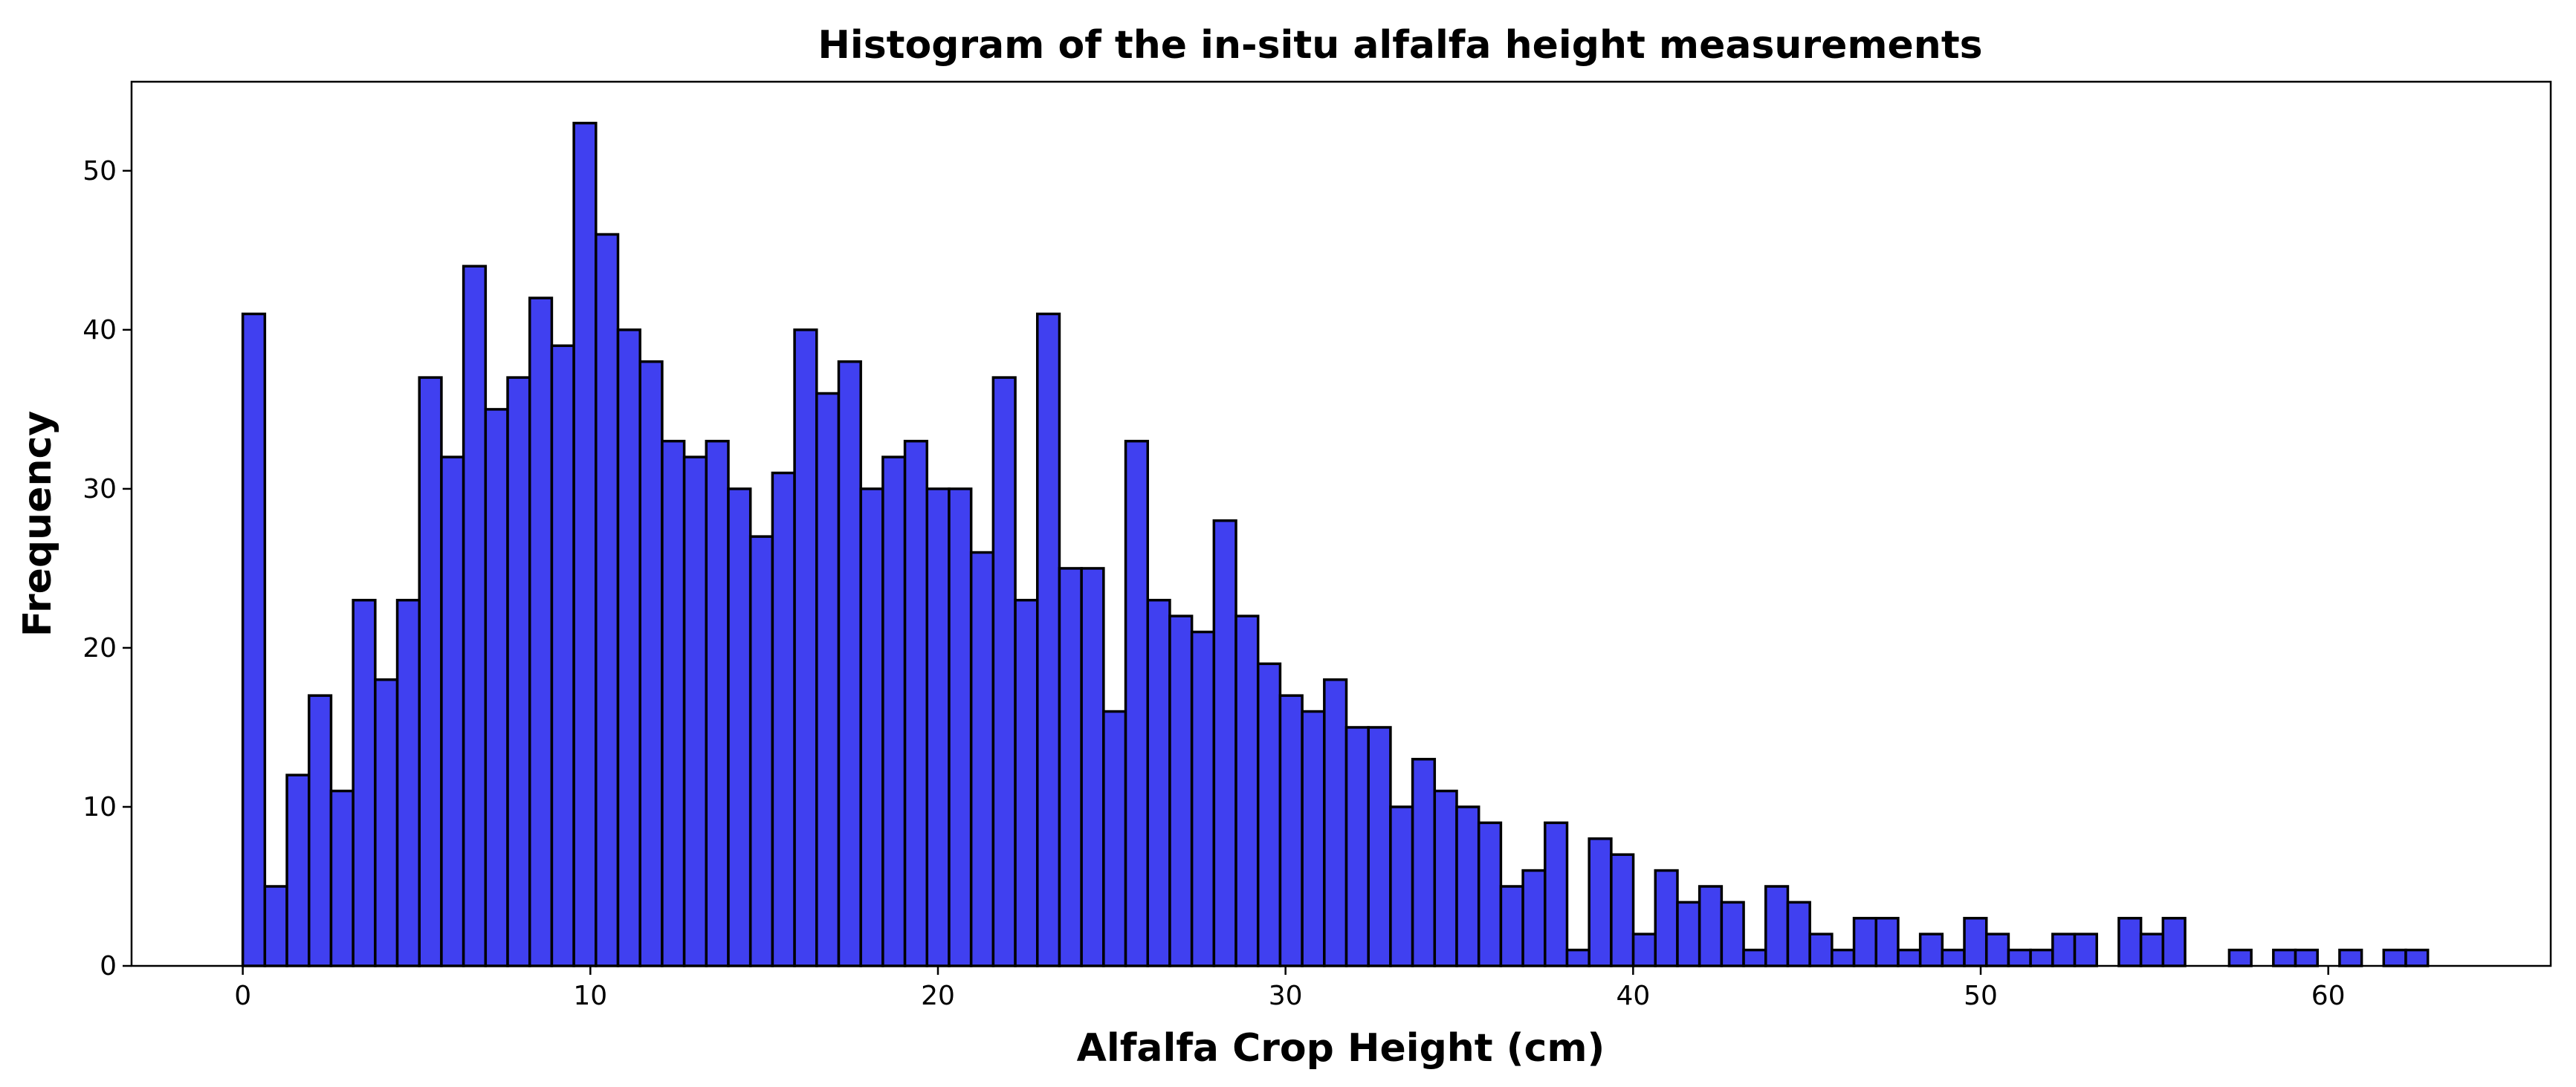 Image resolution: width=2576 pixels, height=1087 pixels. I want to click on y-tick-label: 0, so click(108, 966).